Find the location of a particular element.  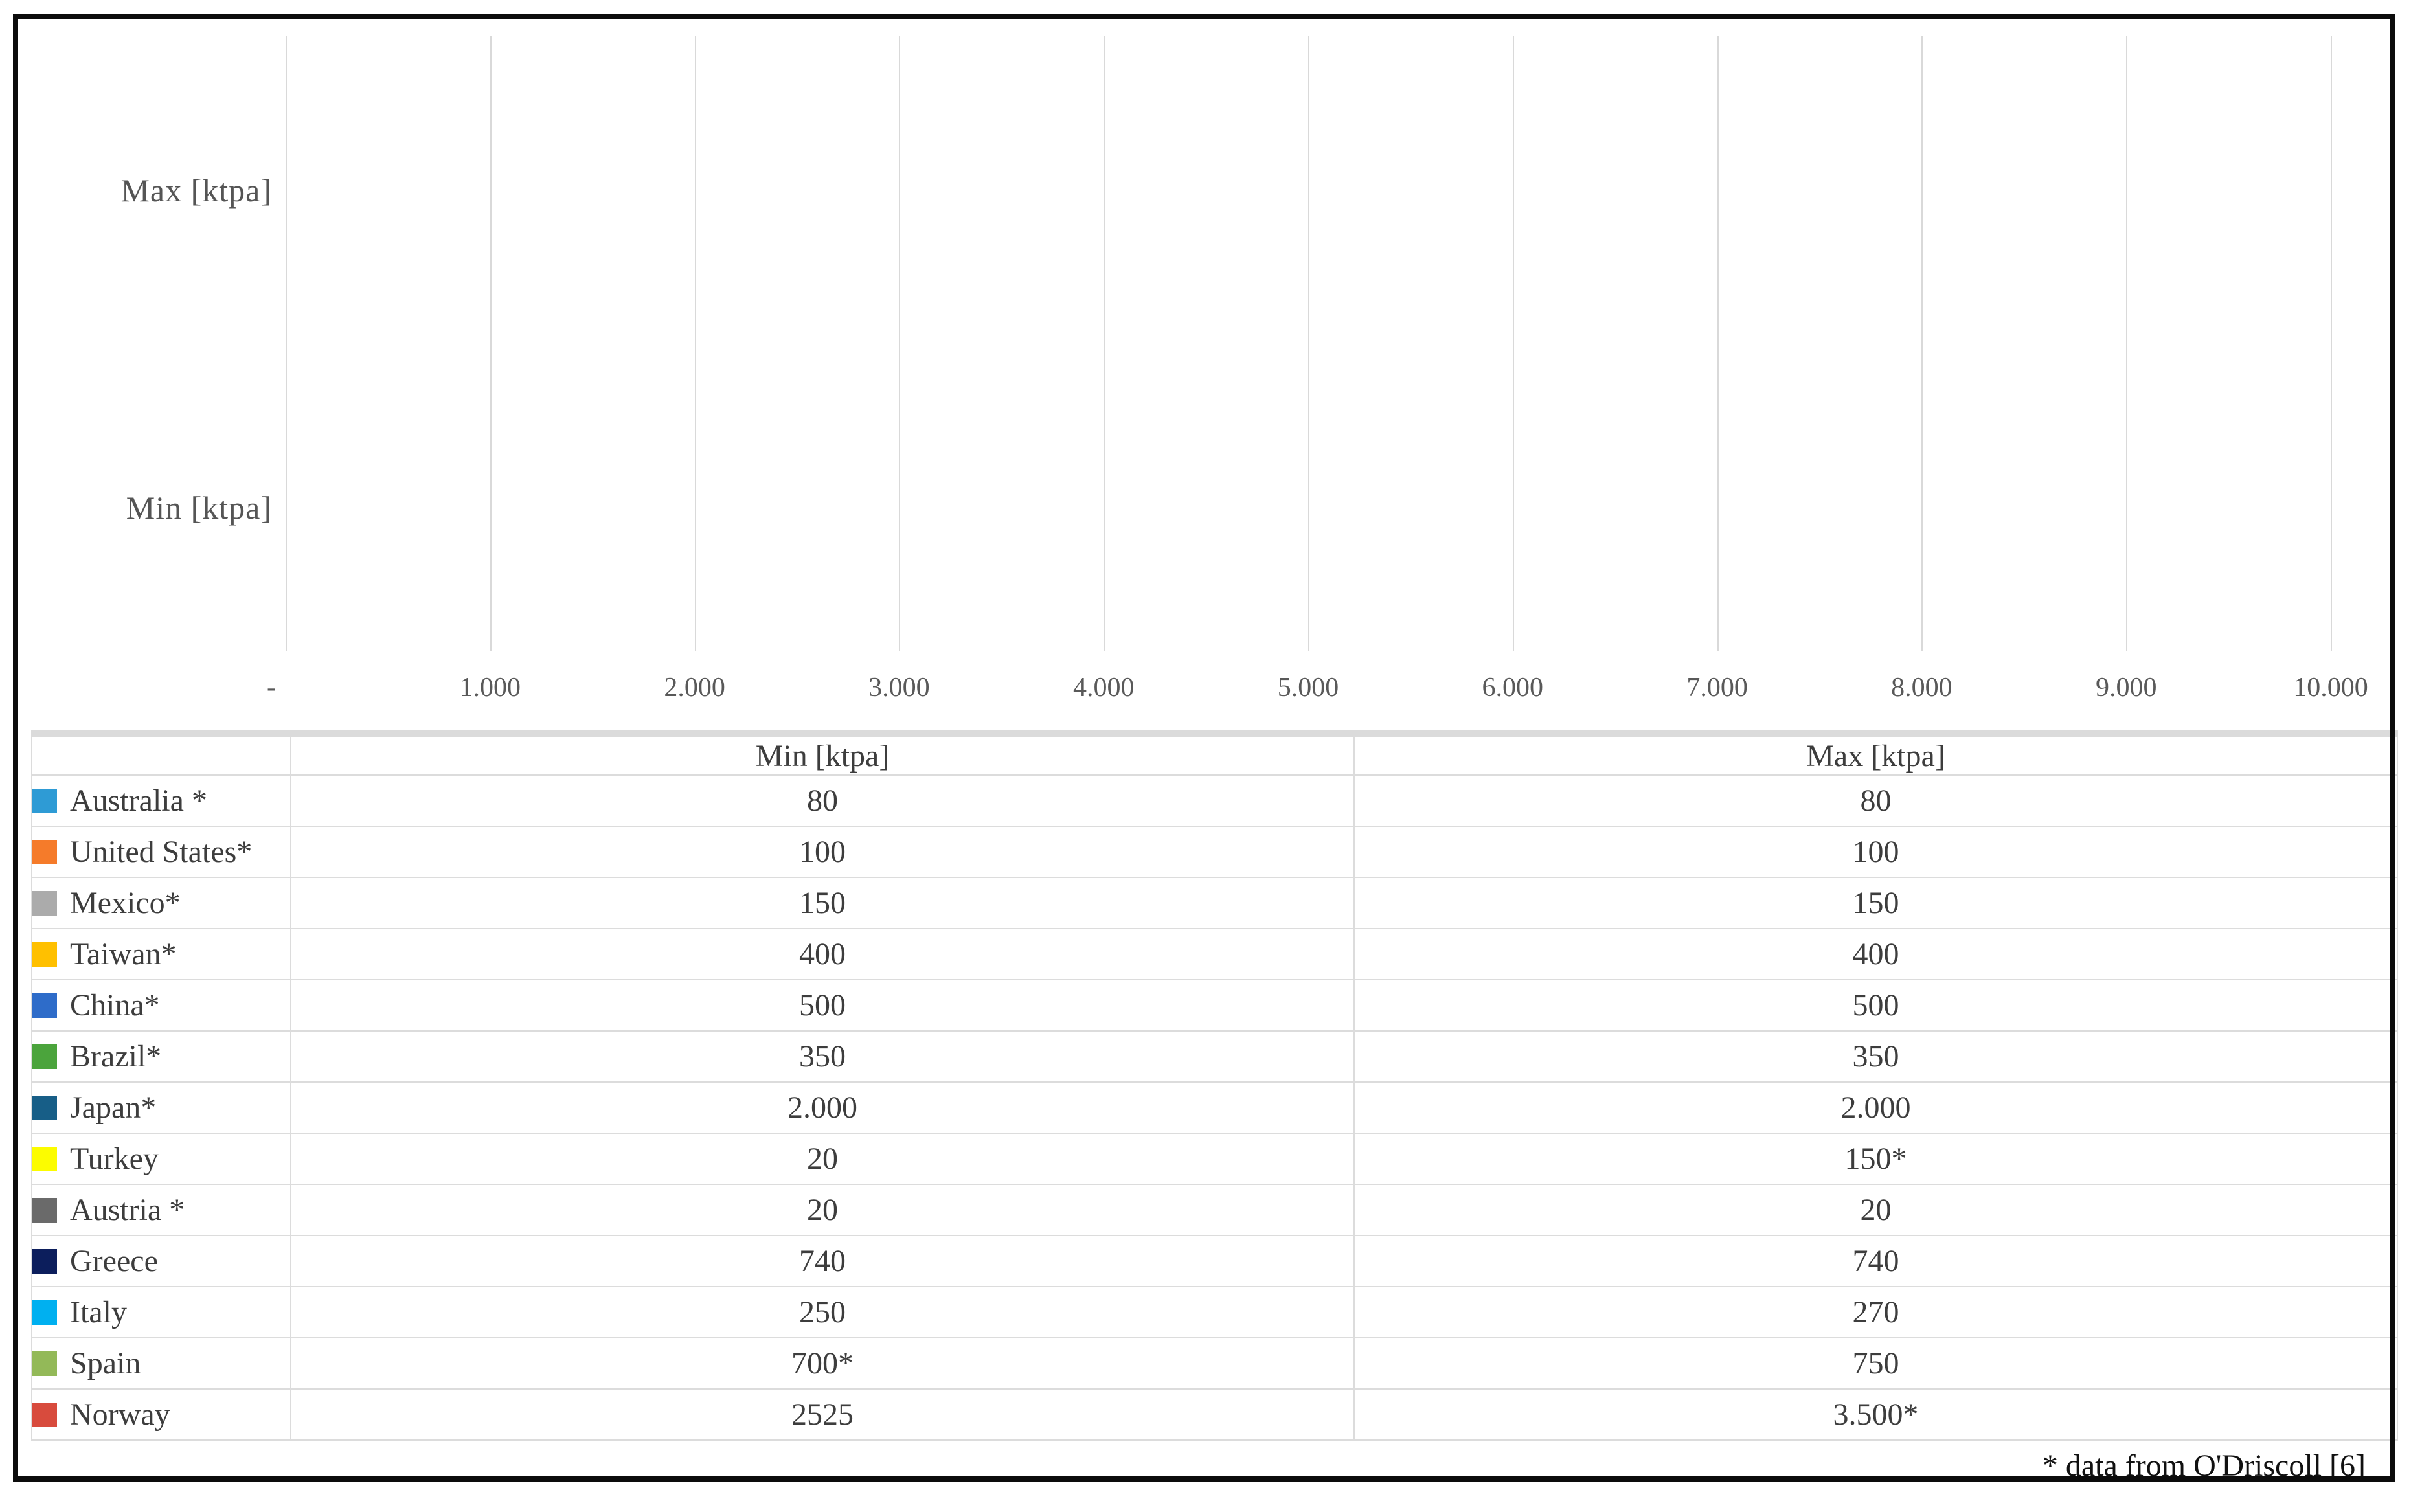

x-tick-8: 8.000 is located at coordinates (1922, 688).